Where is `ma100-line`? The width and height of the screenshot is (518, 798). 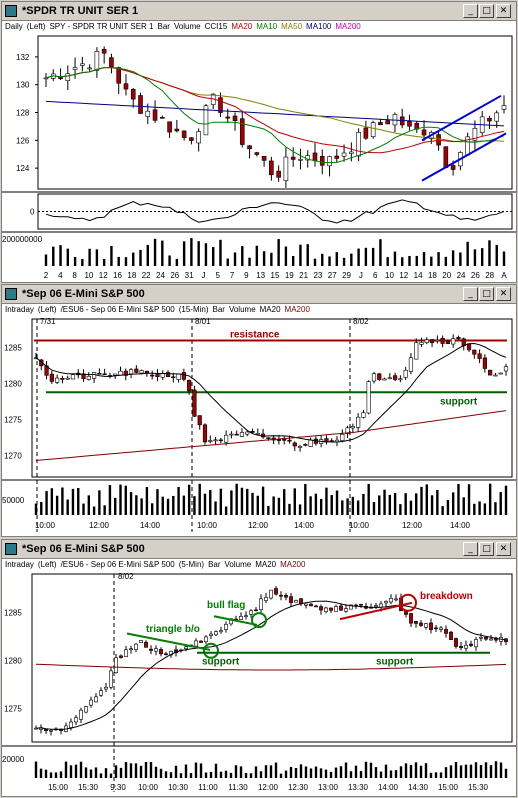 ma100-line is located at coordinates (275, 113).